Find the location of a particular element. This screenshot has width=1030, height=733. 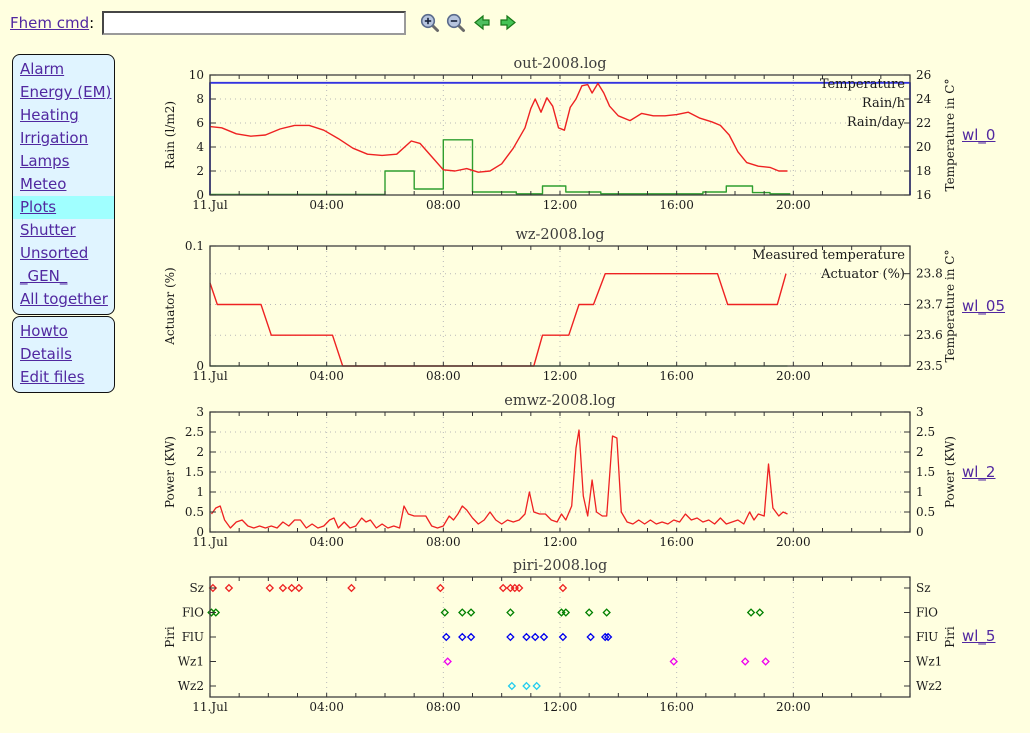

legend-label-rain-day: Rain/day is located at coordinates (876, 122).